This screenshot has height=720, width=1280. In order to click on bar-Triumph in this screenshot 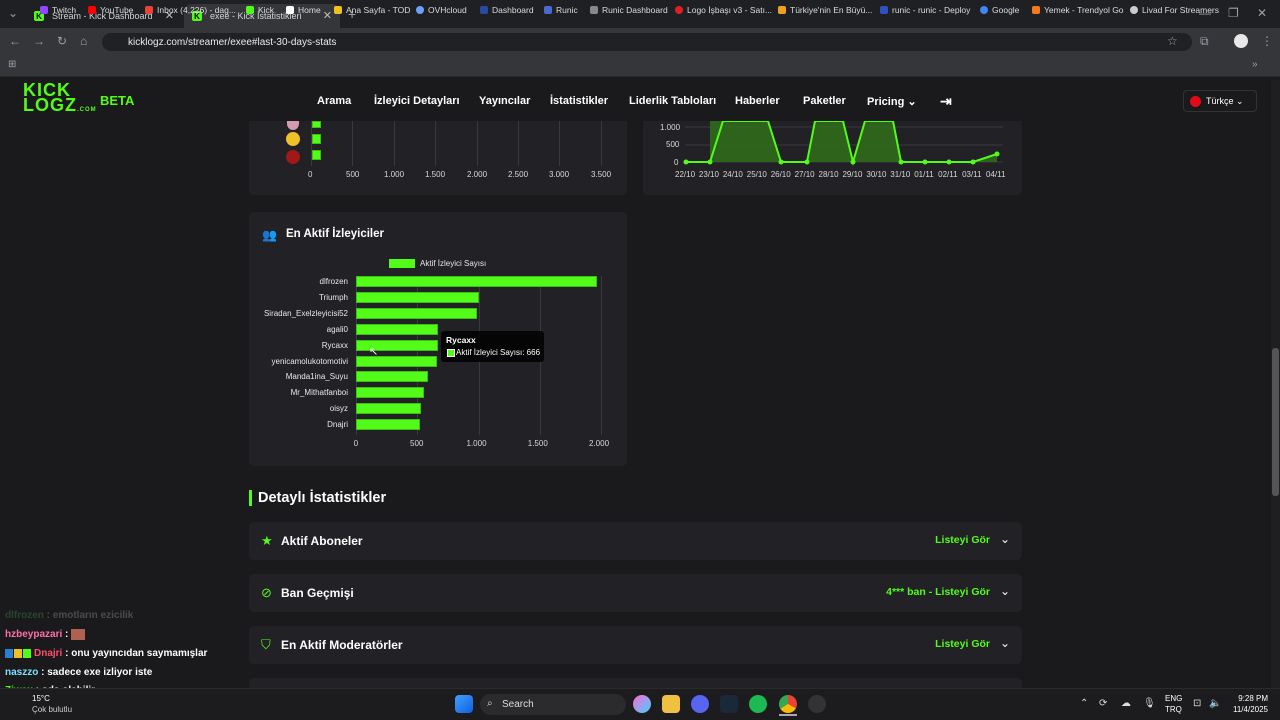, I will do `click(417, 297)`.